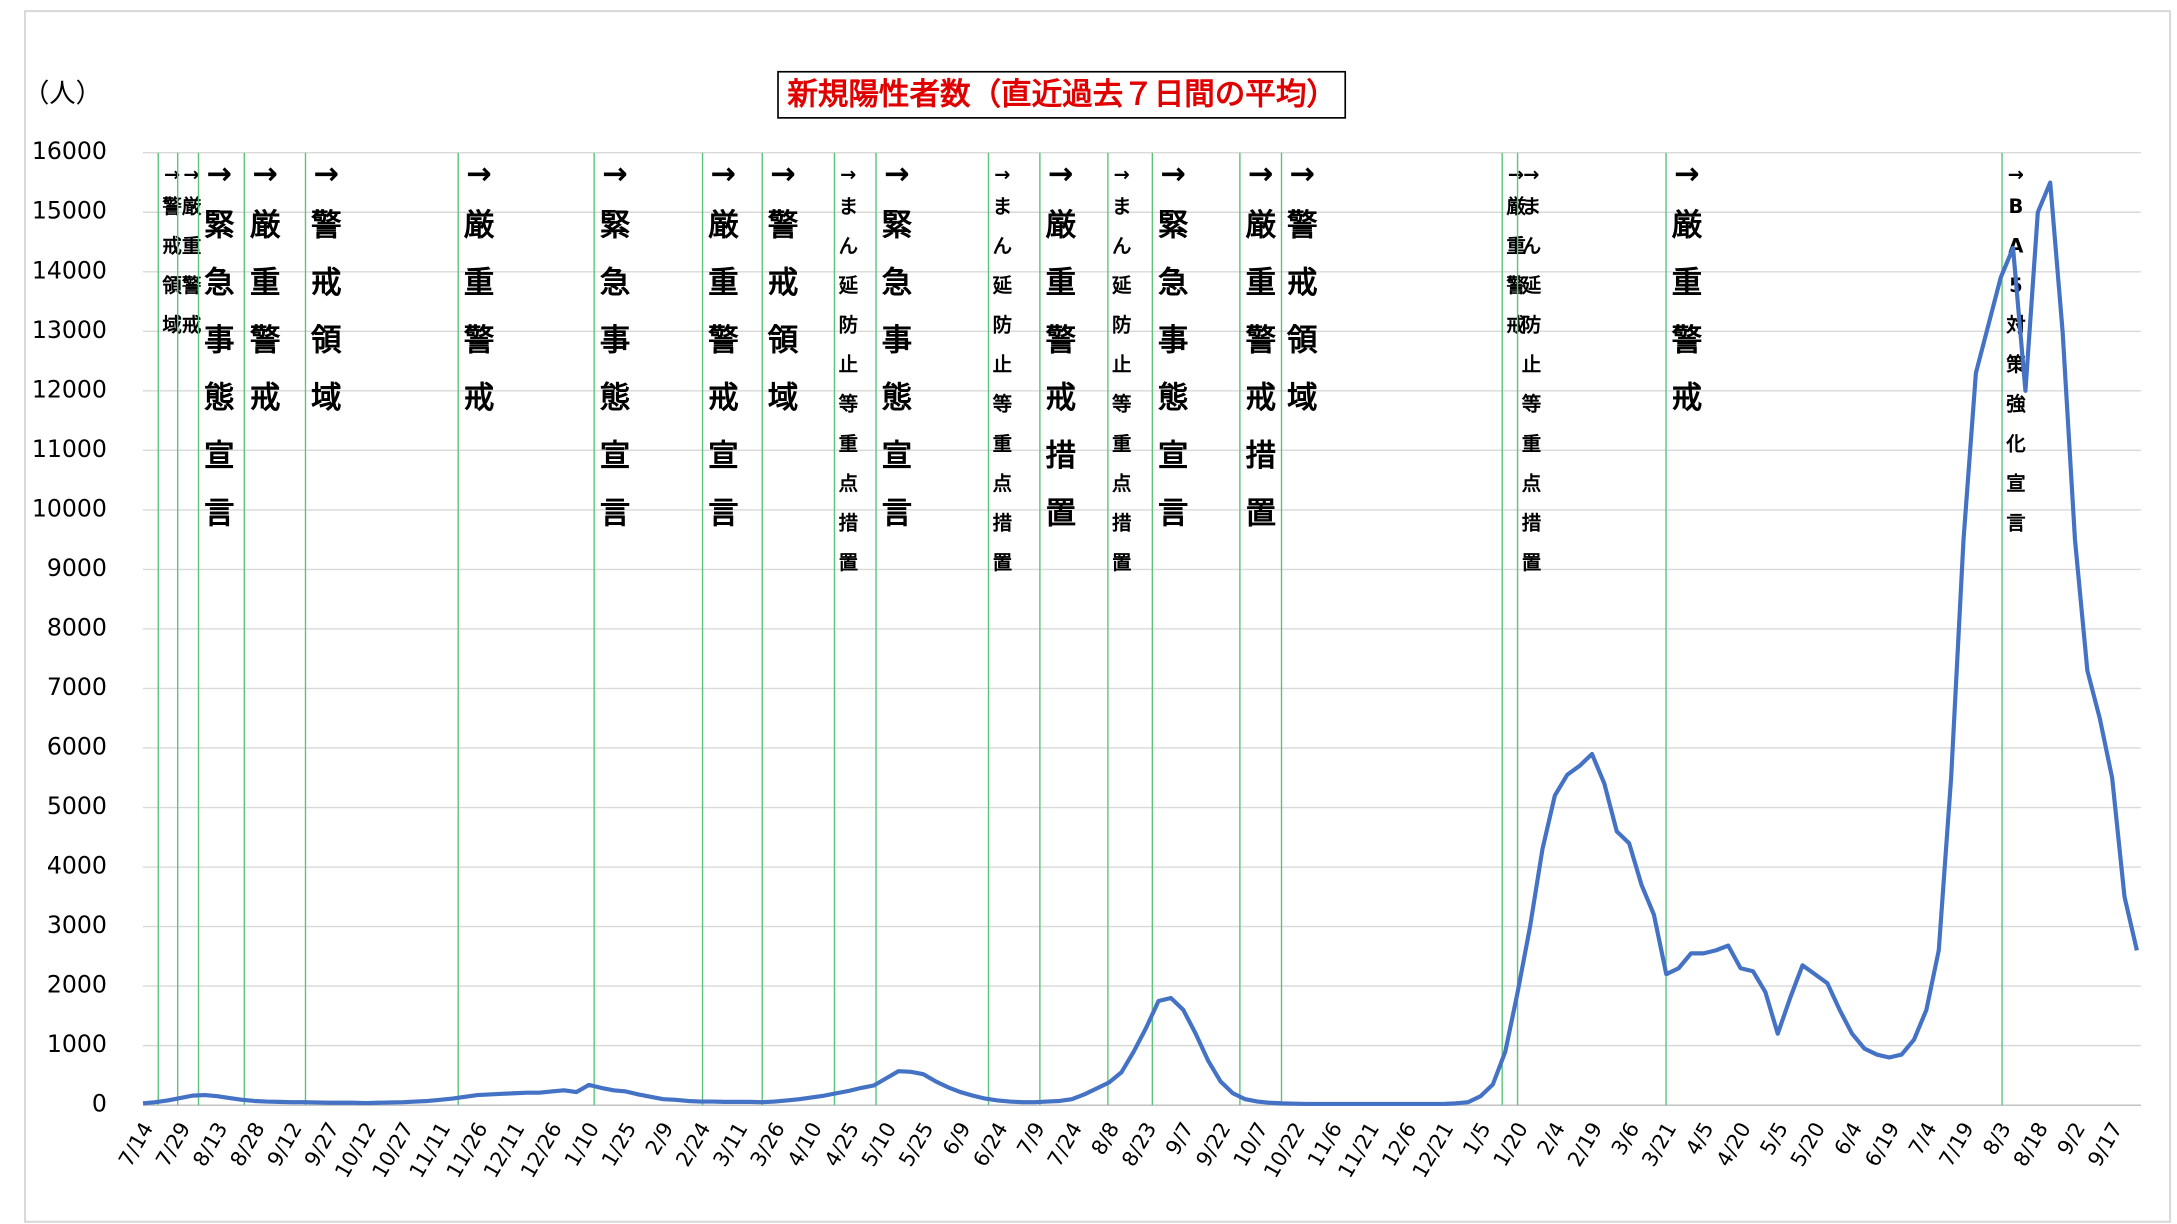 This screenshot has height=1224, width=2177. I want to click on x-tick-label: 6/19, so click(1882, 1144).